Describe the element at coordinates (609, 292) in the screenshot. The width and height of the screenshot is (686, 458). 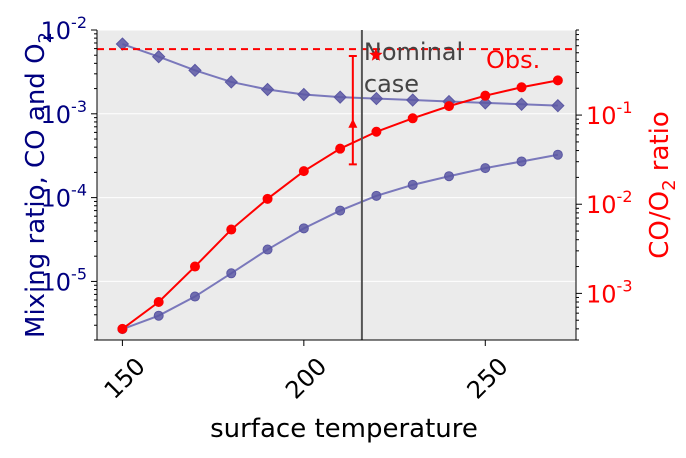
I see `right-tick-label: 10⁻³` at that location.